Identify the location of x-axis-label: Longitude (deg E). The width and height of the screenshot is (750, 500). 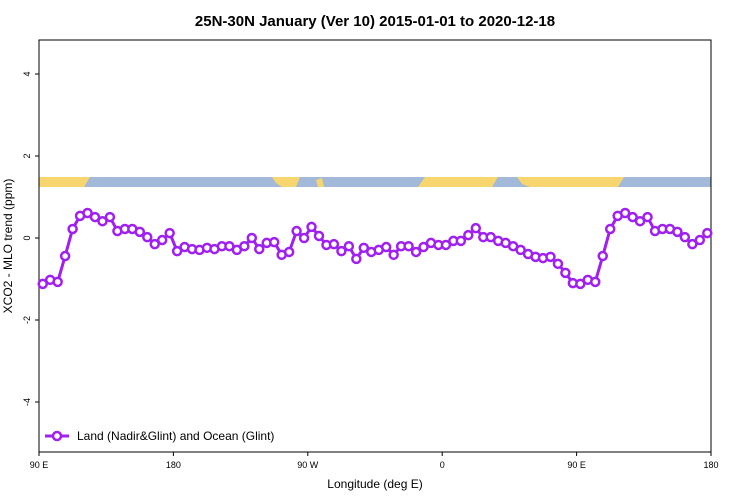
(374, 484).